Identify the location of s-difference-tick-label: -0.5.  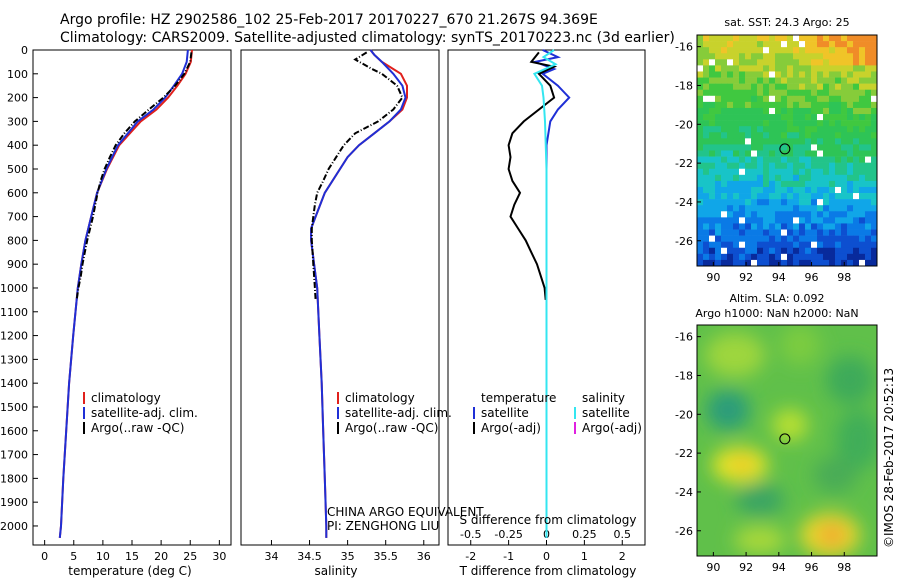
(470, 534).